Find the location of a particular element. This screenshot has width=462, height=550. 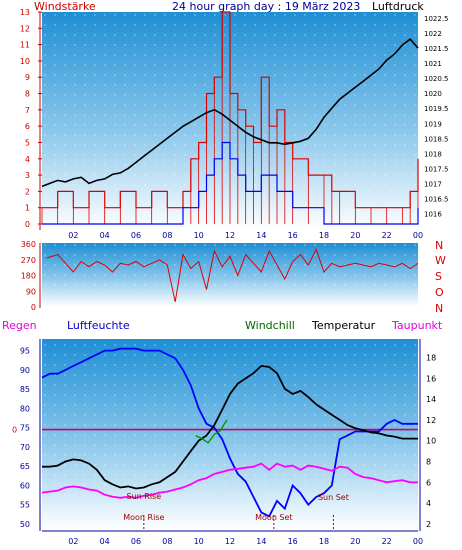

humidity-tick-label: 55 is located at coordinates (25, 505).